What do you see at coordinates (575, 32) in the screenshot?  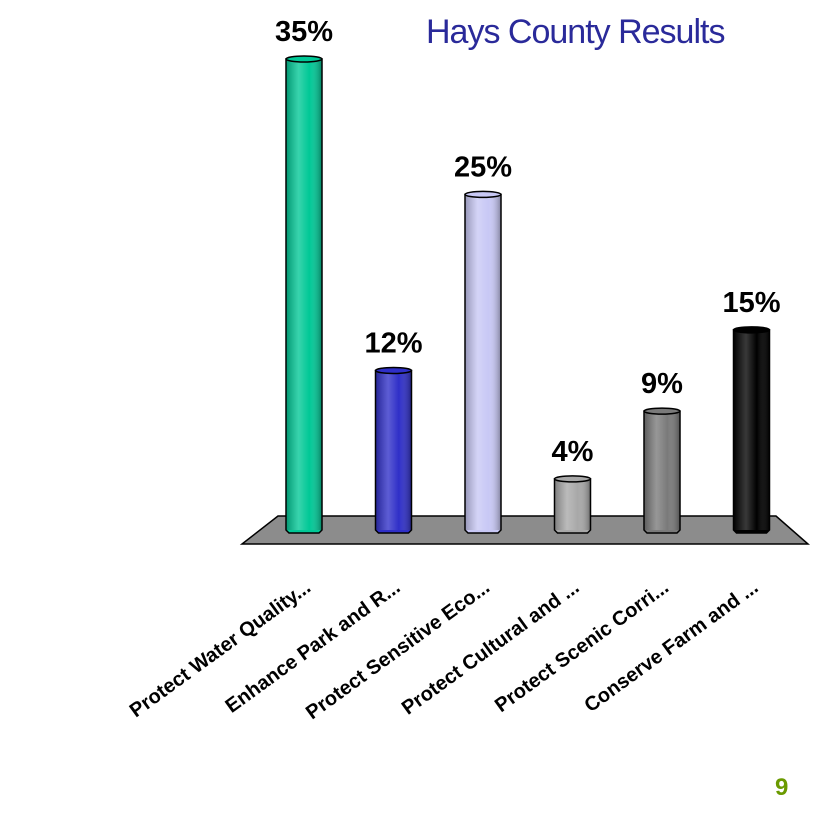 I see `chart-title: Hays County Results` at bounding box center [575, 32].